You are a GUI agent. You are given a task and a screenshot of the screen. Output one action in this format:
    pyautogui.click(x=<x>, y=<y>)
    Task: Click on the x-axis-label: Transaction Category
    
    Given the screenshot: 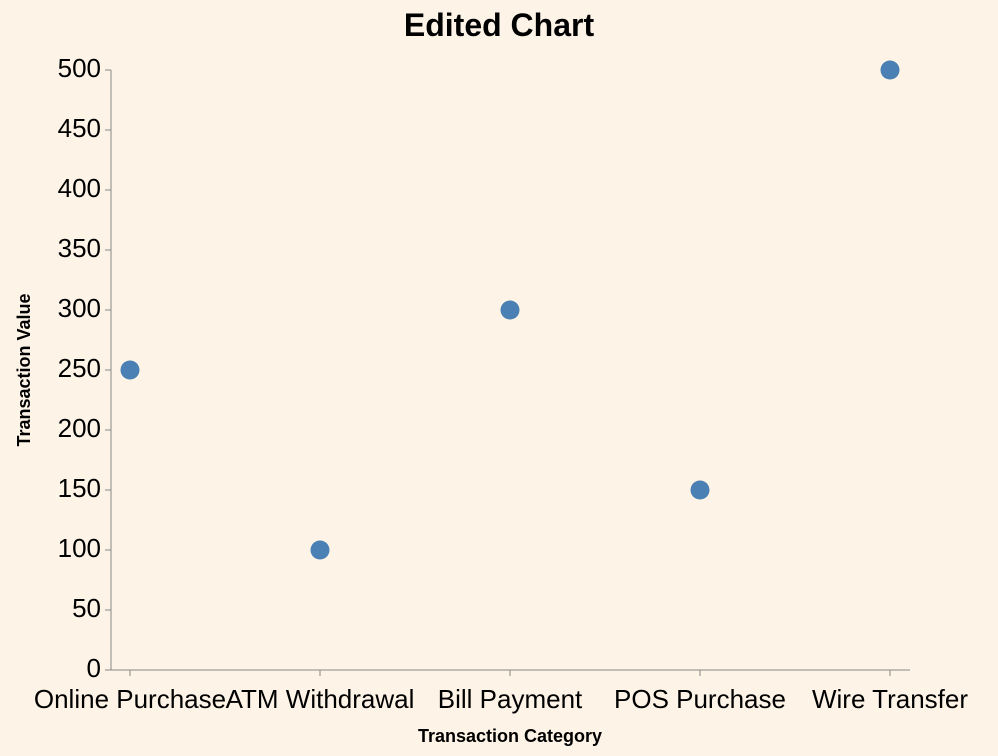 What is the action you would take?
    pyautogui.click(x=510, y=736)
    